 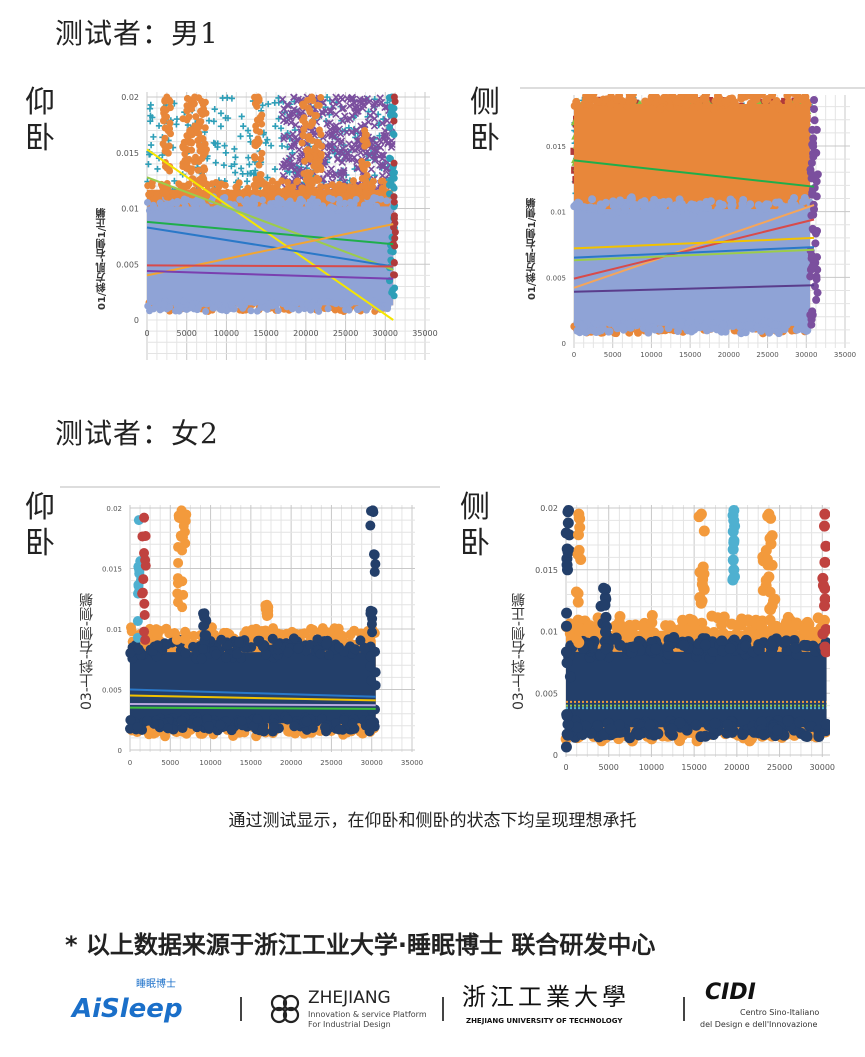 I want to click on scatter-cloud, so click(x=253, y=688).